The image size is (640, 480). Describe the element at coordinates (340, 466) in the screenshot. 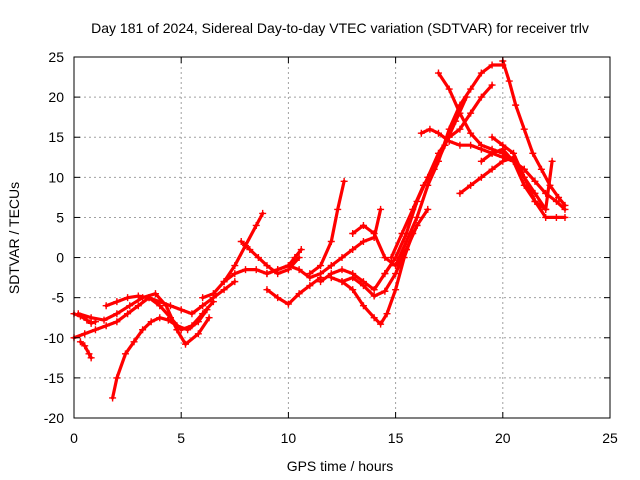

I see `x-axis-label: GPS time / hours` at that location.